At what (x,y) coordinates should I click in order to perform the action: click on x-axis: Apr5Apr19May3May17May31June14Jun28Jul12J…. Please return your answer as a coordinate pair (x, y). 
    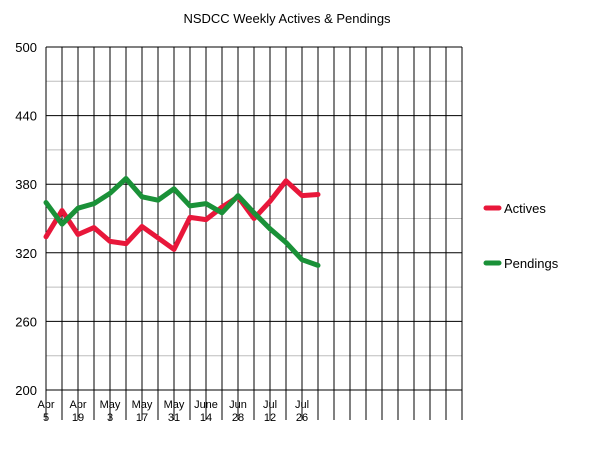
    Looking at the image, I should click on (250, 407).